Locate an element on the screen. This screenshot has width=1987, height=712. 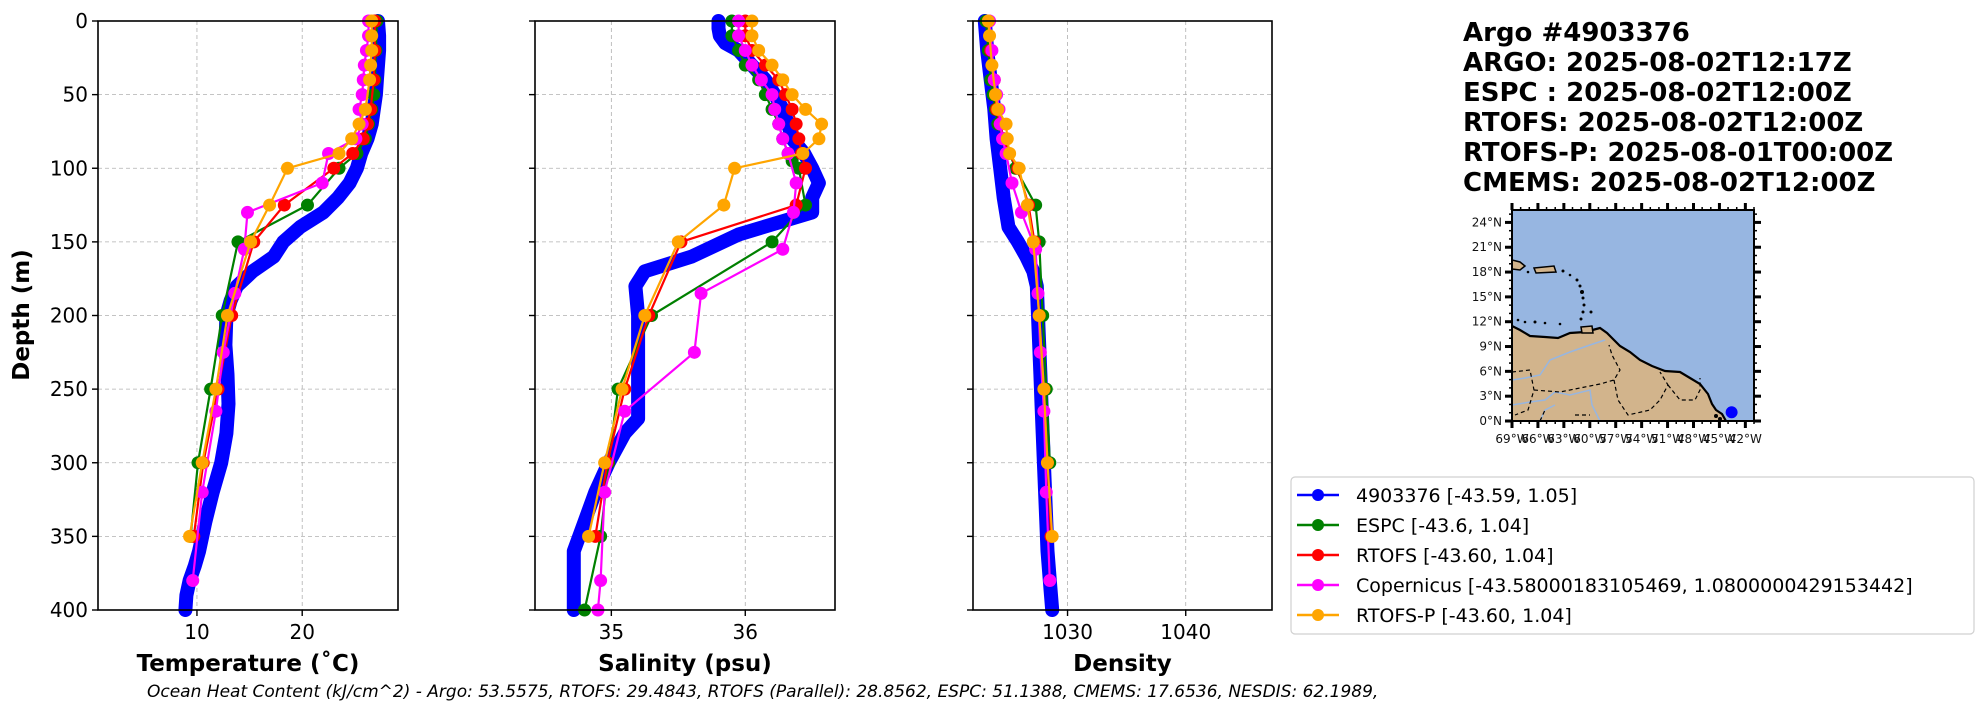
map-coastline is located at coordinates (1619, 373).